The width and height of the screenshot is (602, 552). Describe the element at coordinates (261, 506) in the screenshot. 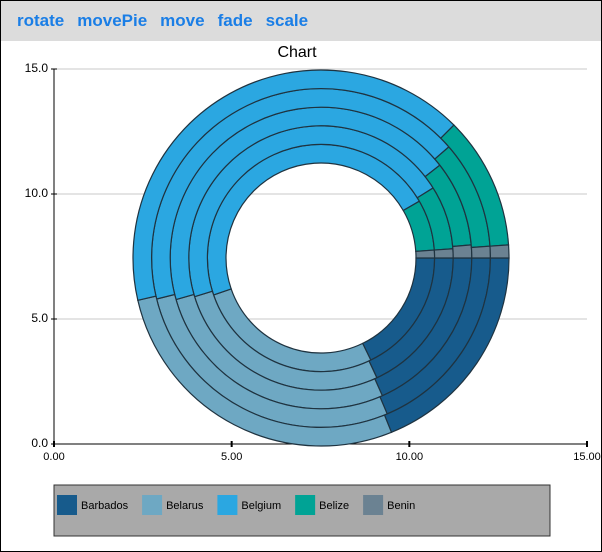

I see `legend-label: Belgium` at that location.